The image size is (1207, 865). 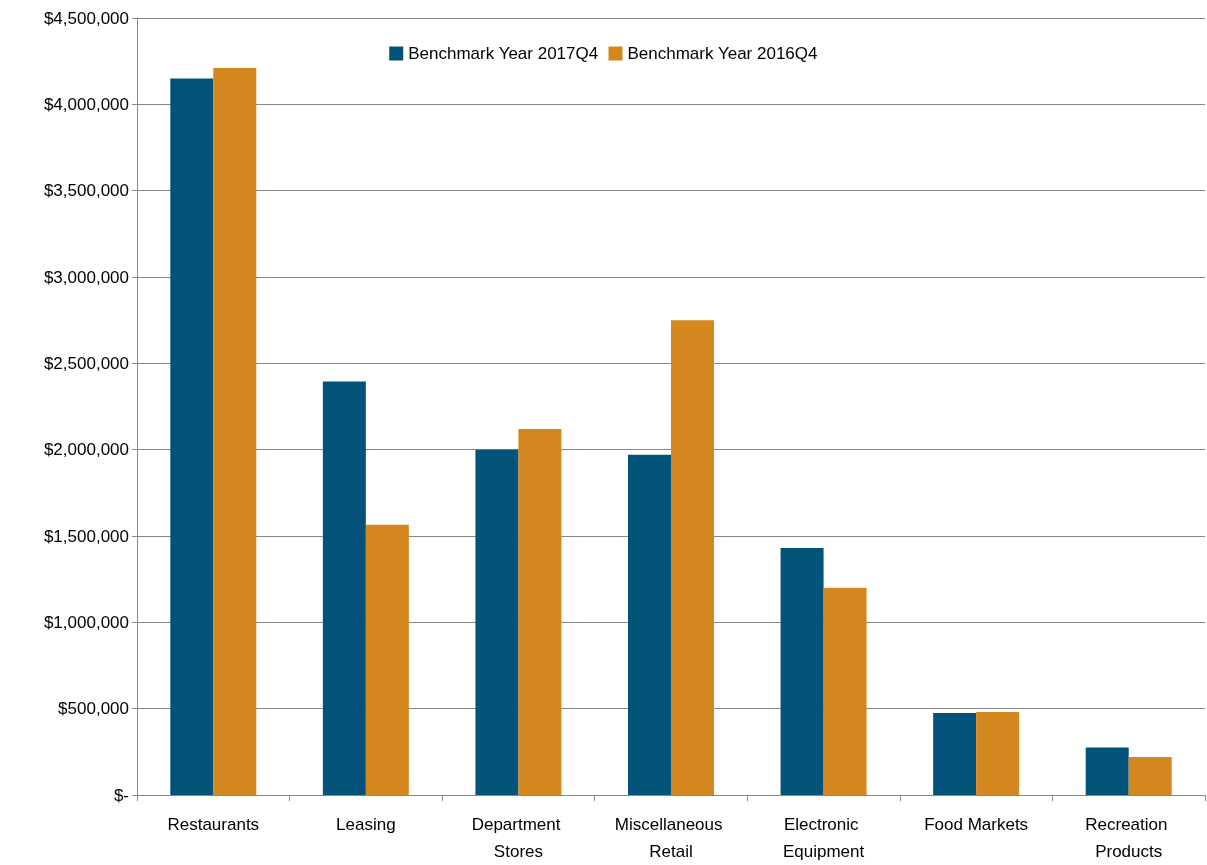 I want to click on y-tick-label: $4,500,000, so click(x=86, y=18).